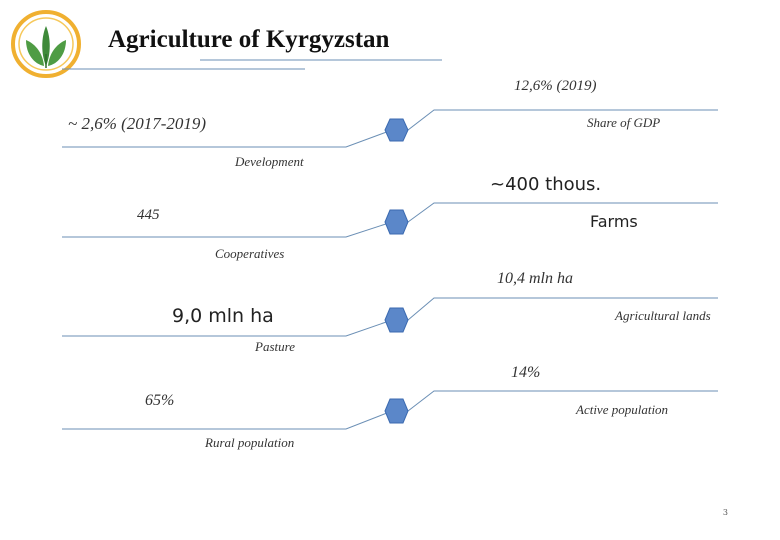  Describe the element at coordinates (526, 372) in the screenshot. I see `row4-right-value: 14%` at that location.